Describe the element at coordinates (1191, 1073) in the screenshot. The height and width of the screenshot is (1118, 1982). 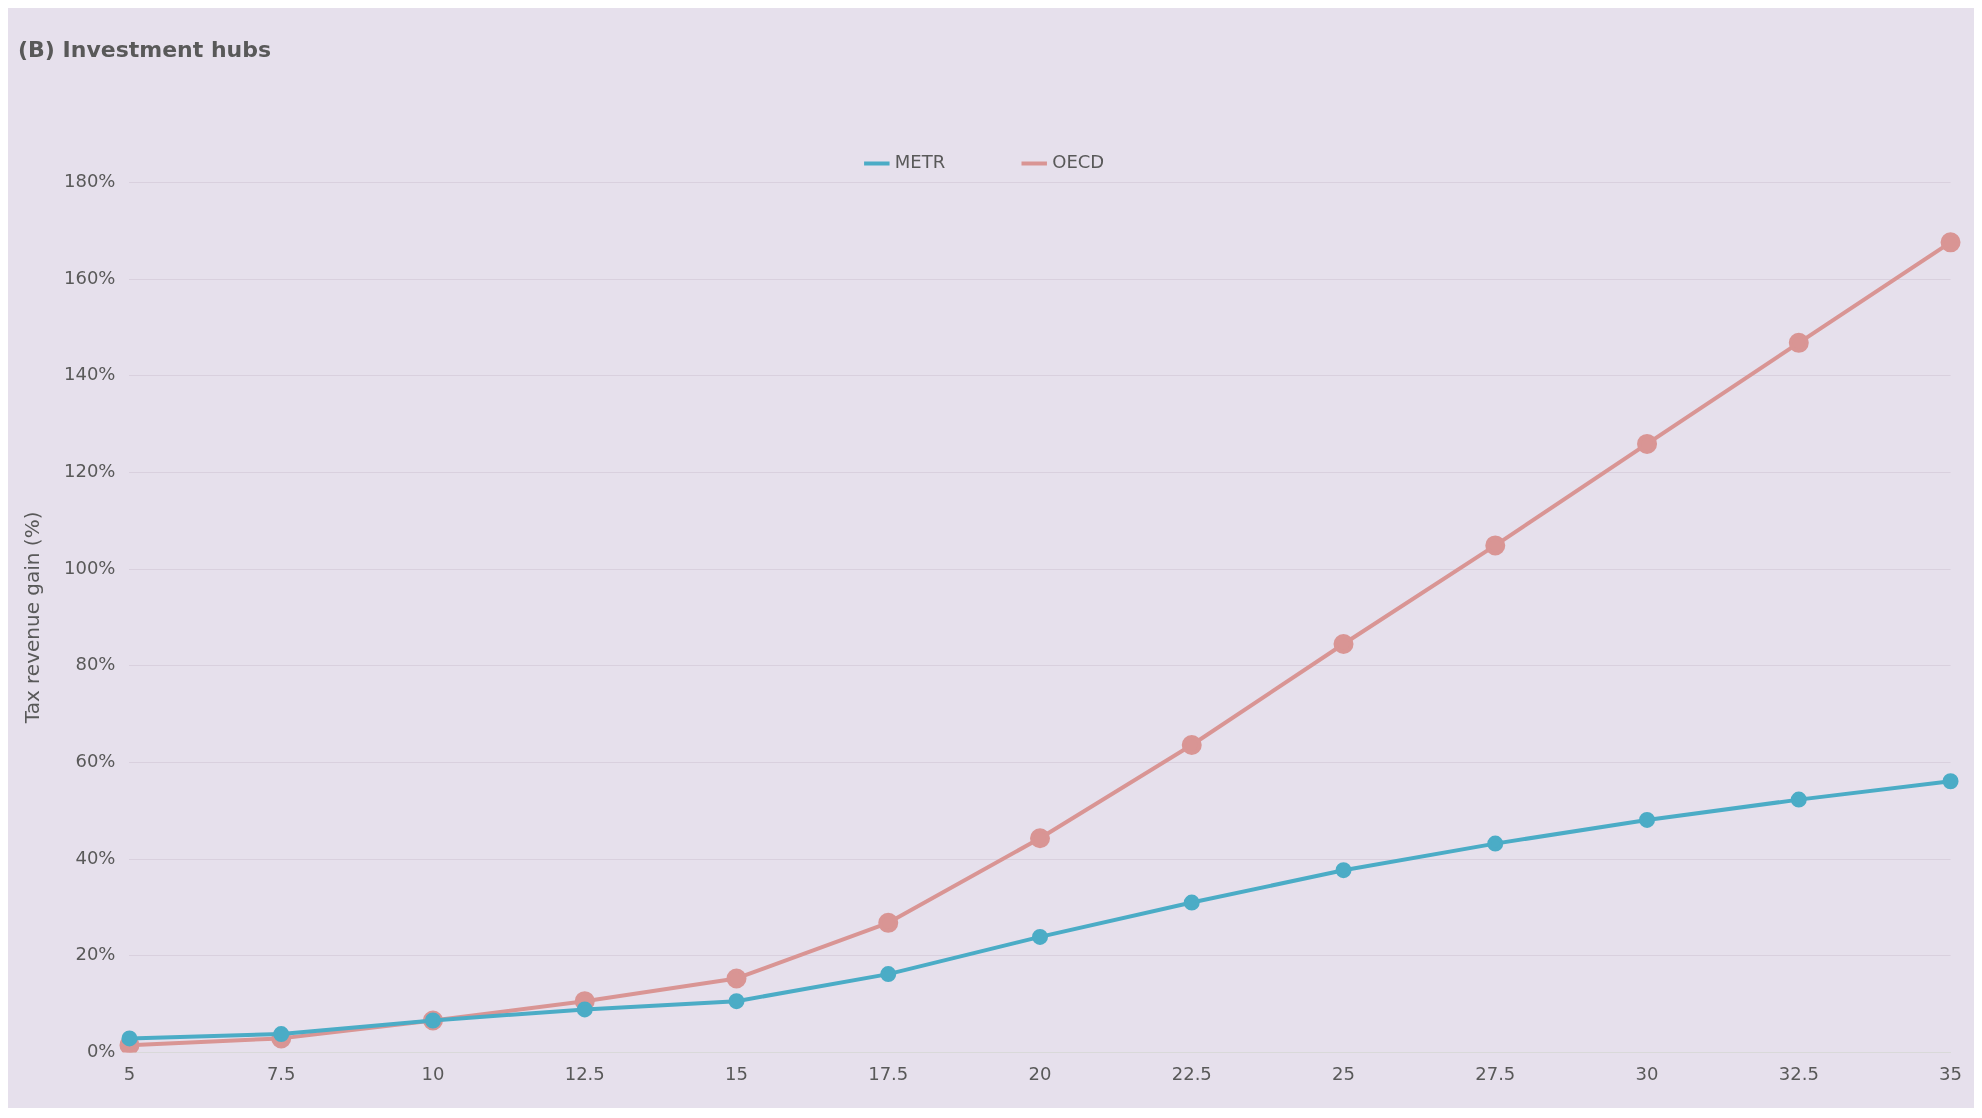
I see `x-tick-label: 22.5` at that location.